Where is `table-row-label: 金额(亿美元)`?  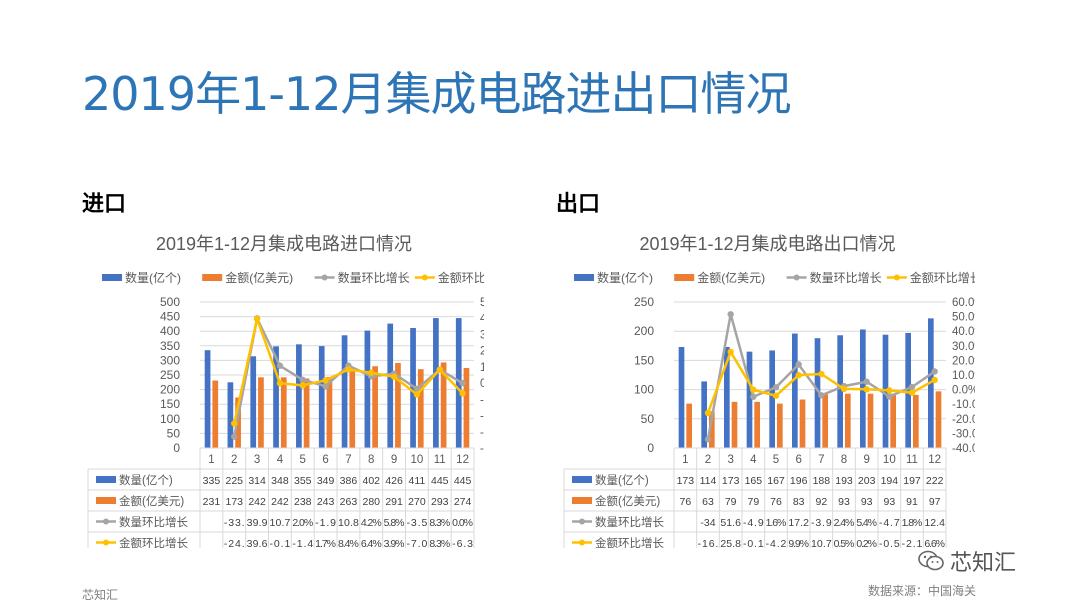 table-row-label: 金额(亿美元) is located at coordinates (627, 501).